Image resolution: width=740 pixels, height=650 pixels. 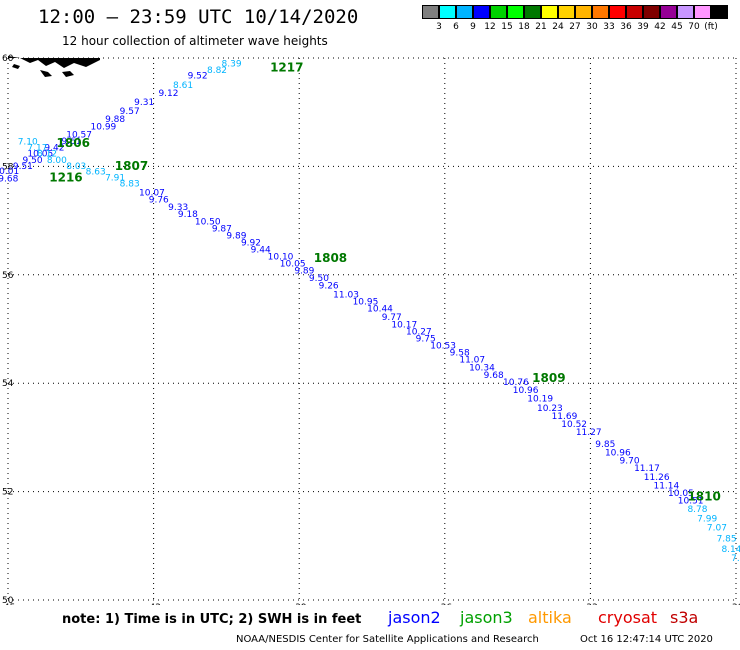 I want to click on satellite-jason3: jason3, so click(x=486, y=617).